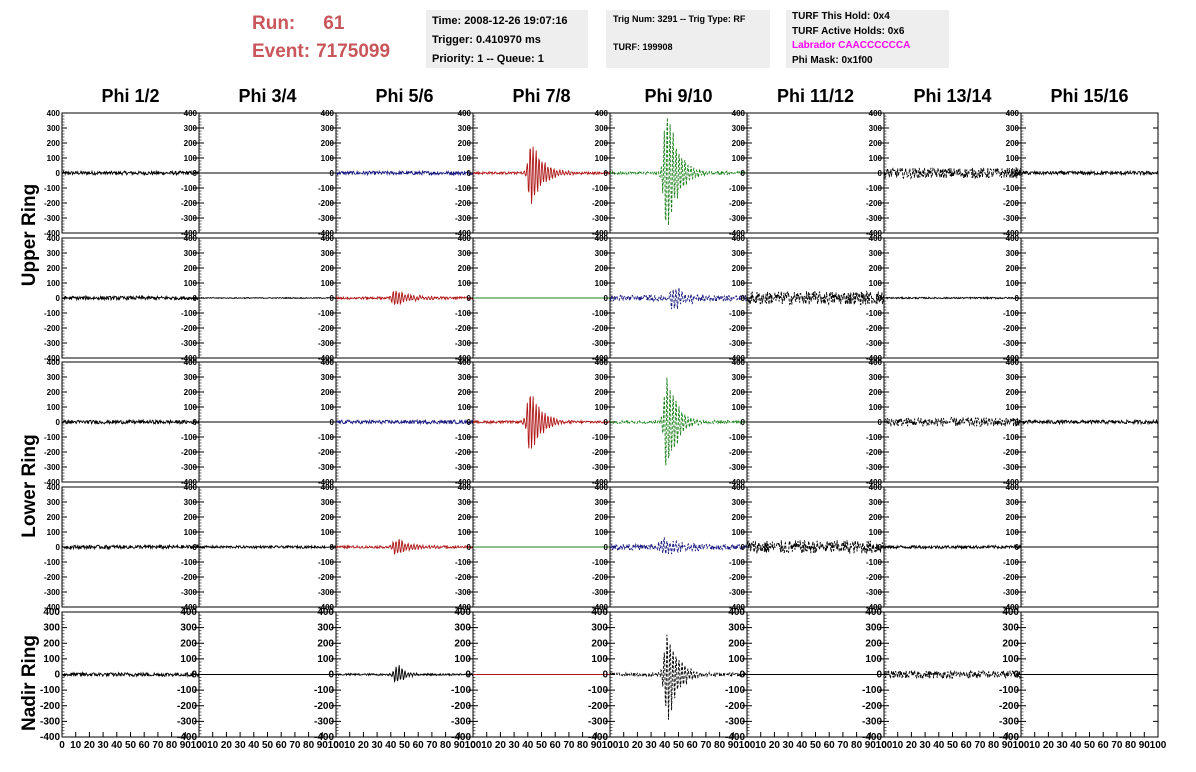  What do you see at coordinates (281, 51) in the screenshot?
I see `event-label: Event:` at bounding box center [281, 51].